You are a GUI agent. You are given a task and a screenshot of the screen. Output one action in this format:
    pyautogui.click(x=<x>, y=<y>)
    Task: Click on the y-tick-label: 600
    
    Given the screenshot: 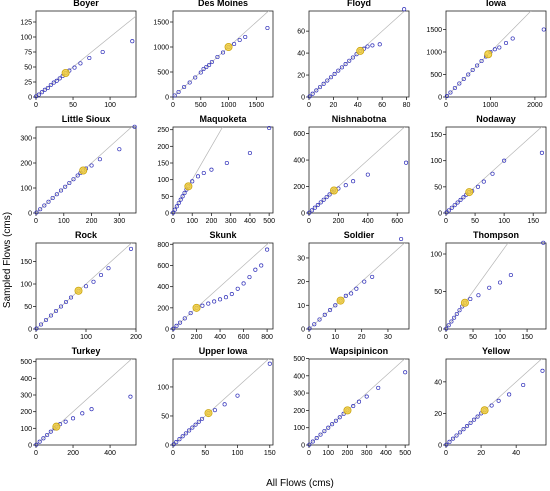 What is the action you would take?
    pyautogui.click(x=163, y=266)
    